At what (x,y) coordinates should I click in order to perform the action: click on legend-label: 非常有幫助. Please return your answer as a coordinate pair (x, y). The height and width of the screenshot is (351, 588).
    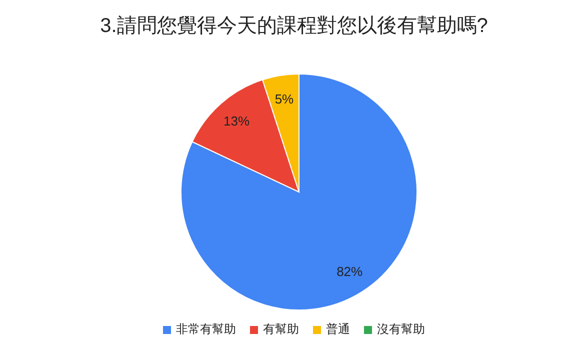
    Looking at the image, I should click on (206, 329).